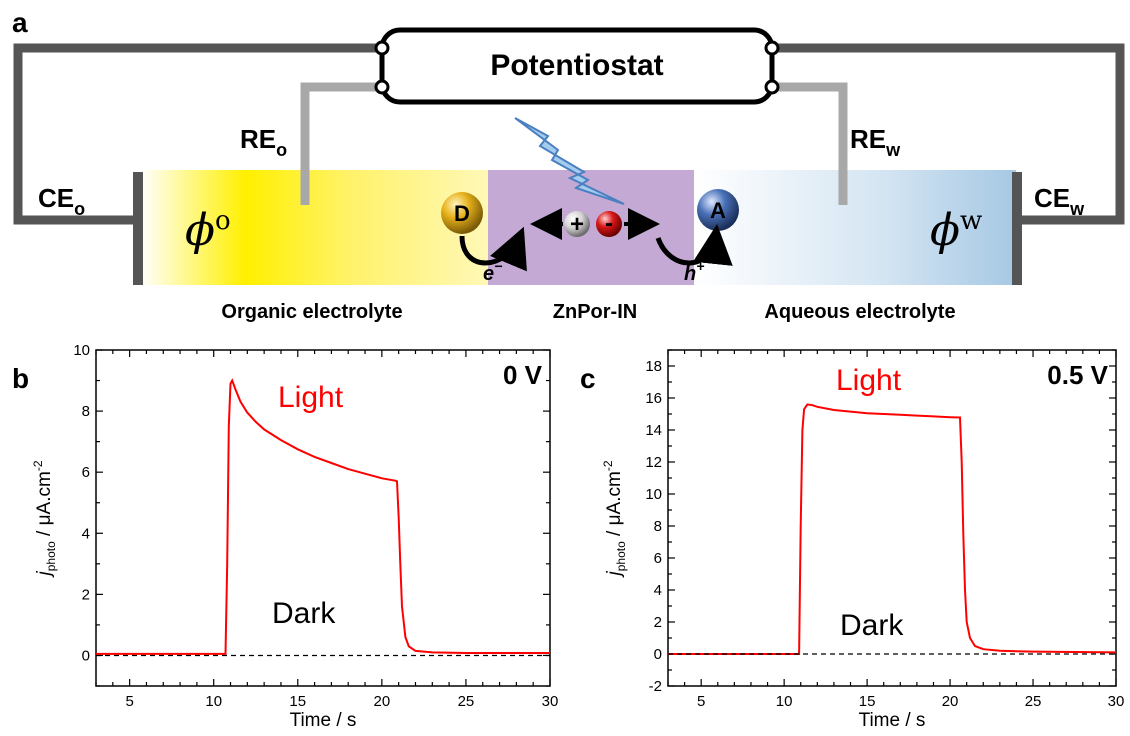 Image resolution: width=1130 pixels, height=736 pixels. I want to click on phi-aqueous-label: ϕw, so click(956, 230).